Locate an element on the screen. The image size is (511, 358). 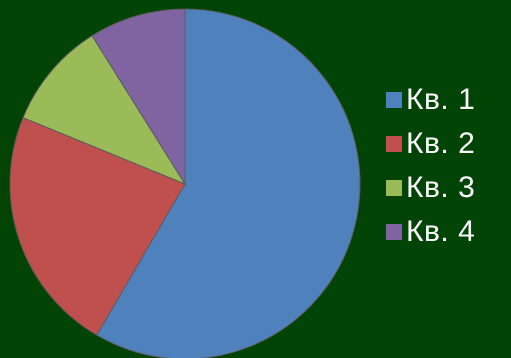
legend-swatch-q4 is located at coordinates (394, 232).